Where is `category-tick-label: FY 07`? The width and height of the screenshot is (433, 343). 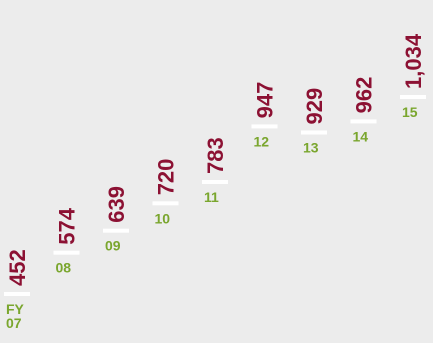
category-tick-label: FY 07 is located at coordinates (15, 316).